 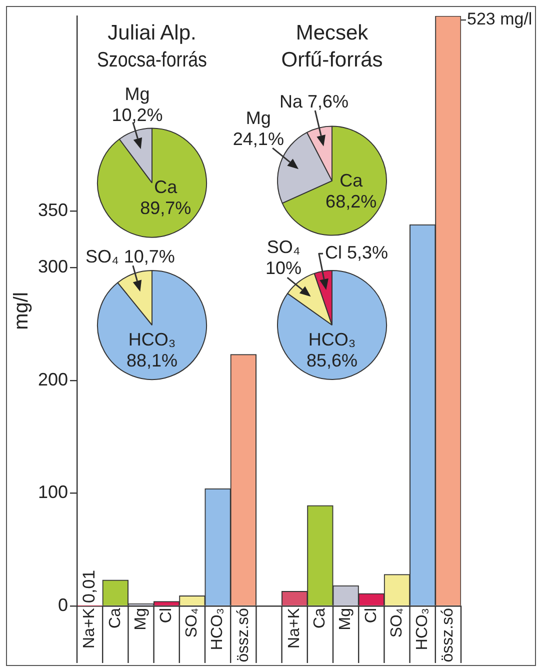 What do you see at coordinates (351, 202) in the screenshot?
I see `data-label: 68,2%` at bounding box center [351, 202].